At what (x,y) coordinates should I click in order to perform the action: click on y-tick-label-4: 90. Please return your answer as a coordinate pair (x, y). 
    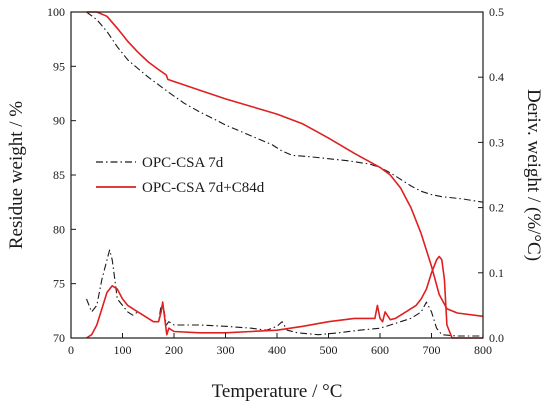
    Looking at the image, I should click on (59, 121).